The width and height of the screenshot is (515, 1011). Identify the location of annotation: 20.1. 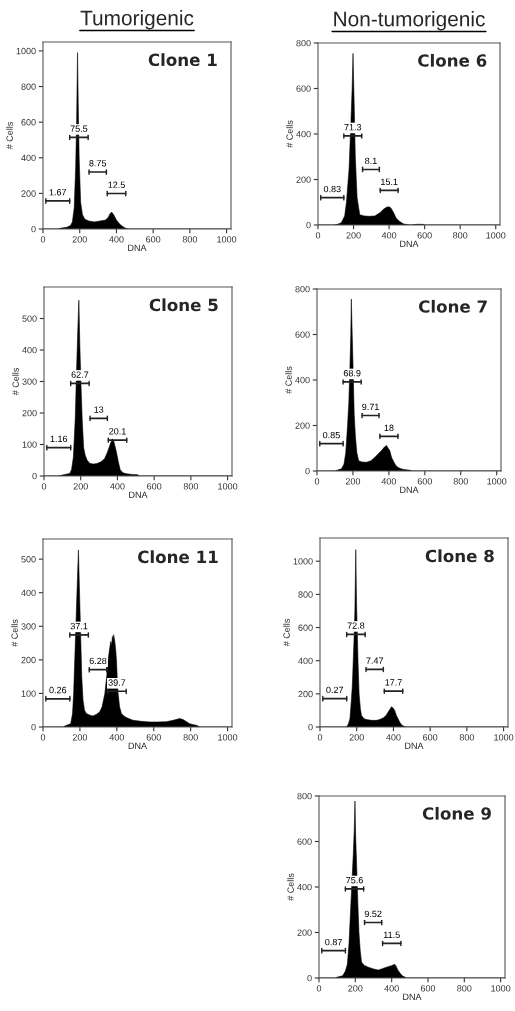
(117, 431).